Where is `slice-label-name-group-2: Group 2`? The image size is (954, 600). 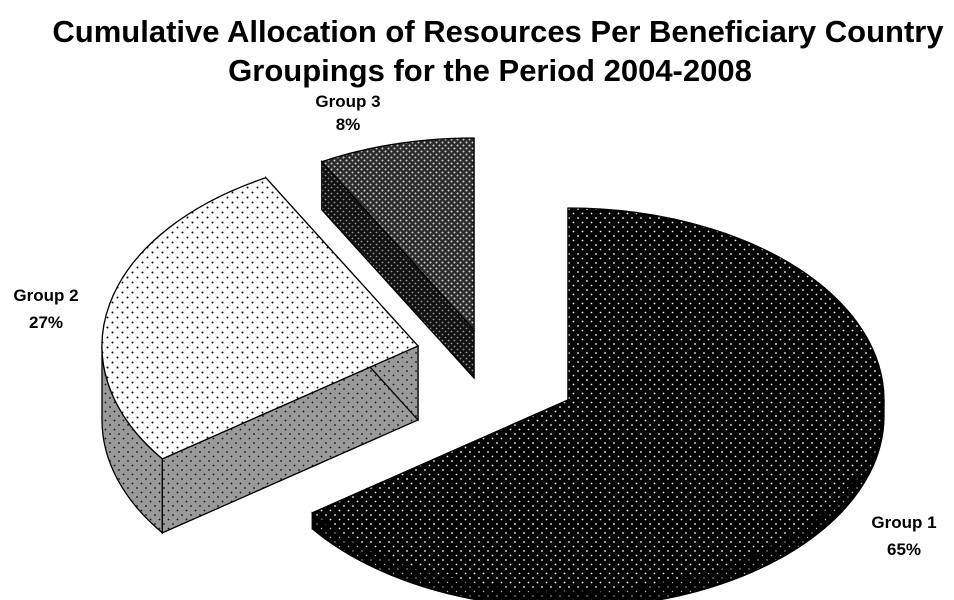
slice-label-name-group-2: Group 2 is located at coordinates (45, 295).